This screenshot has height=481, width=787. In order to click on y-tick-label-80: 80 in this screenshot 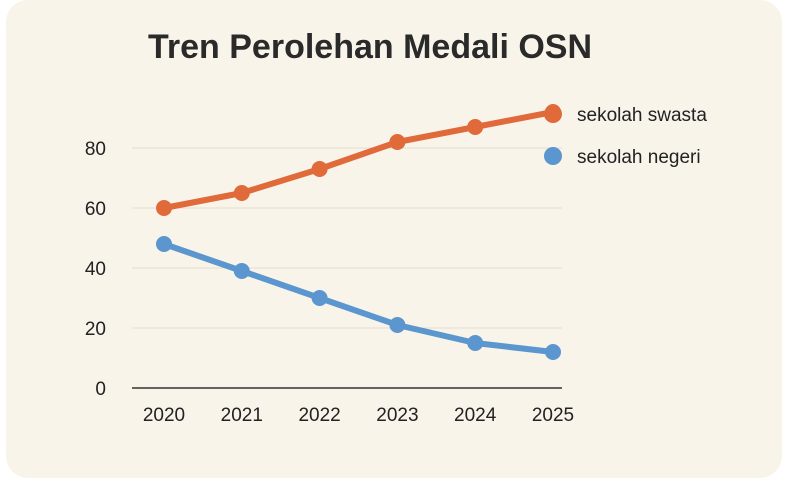, I will do `click(95, 149)`.